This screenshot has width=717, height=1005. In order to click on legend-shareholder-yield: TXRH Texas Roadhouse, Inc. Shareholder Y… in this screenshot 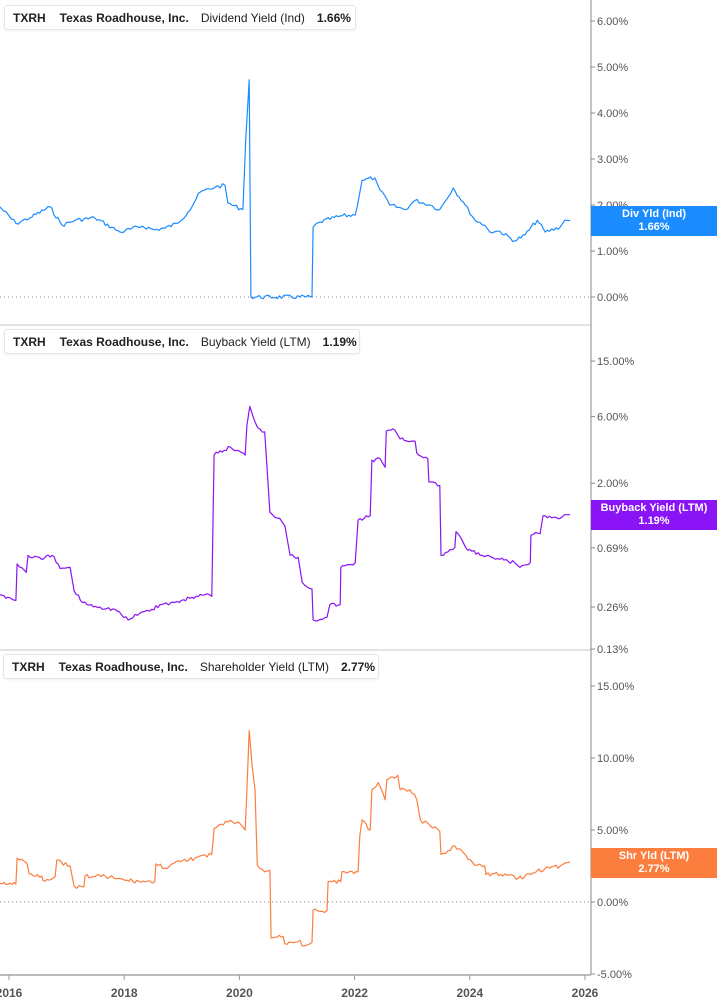, I will do `click(191, 666)`.